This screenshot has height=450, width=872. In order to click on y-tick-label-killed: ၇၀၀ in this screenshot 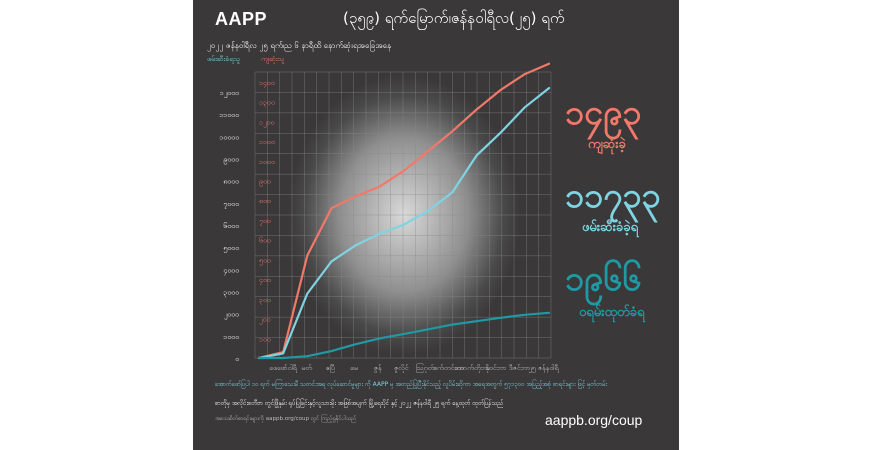, I will do `click(265, 221)`.